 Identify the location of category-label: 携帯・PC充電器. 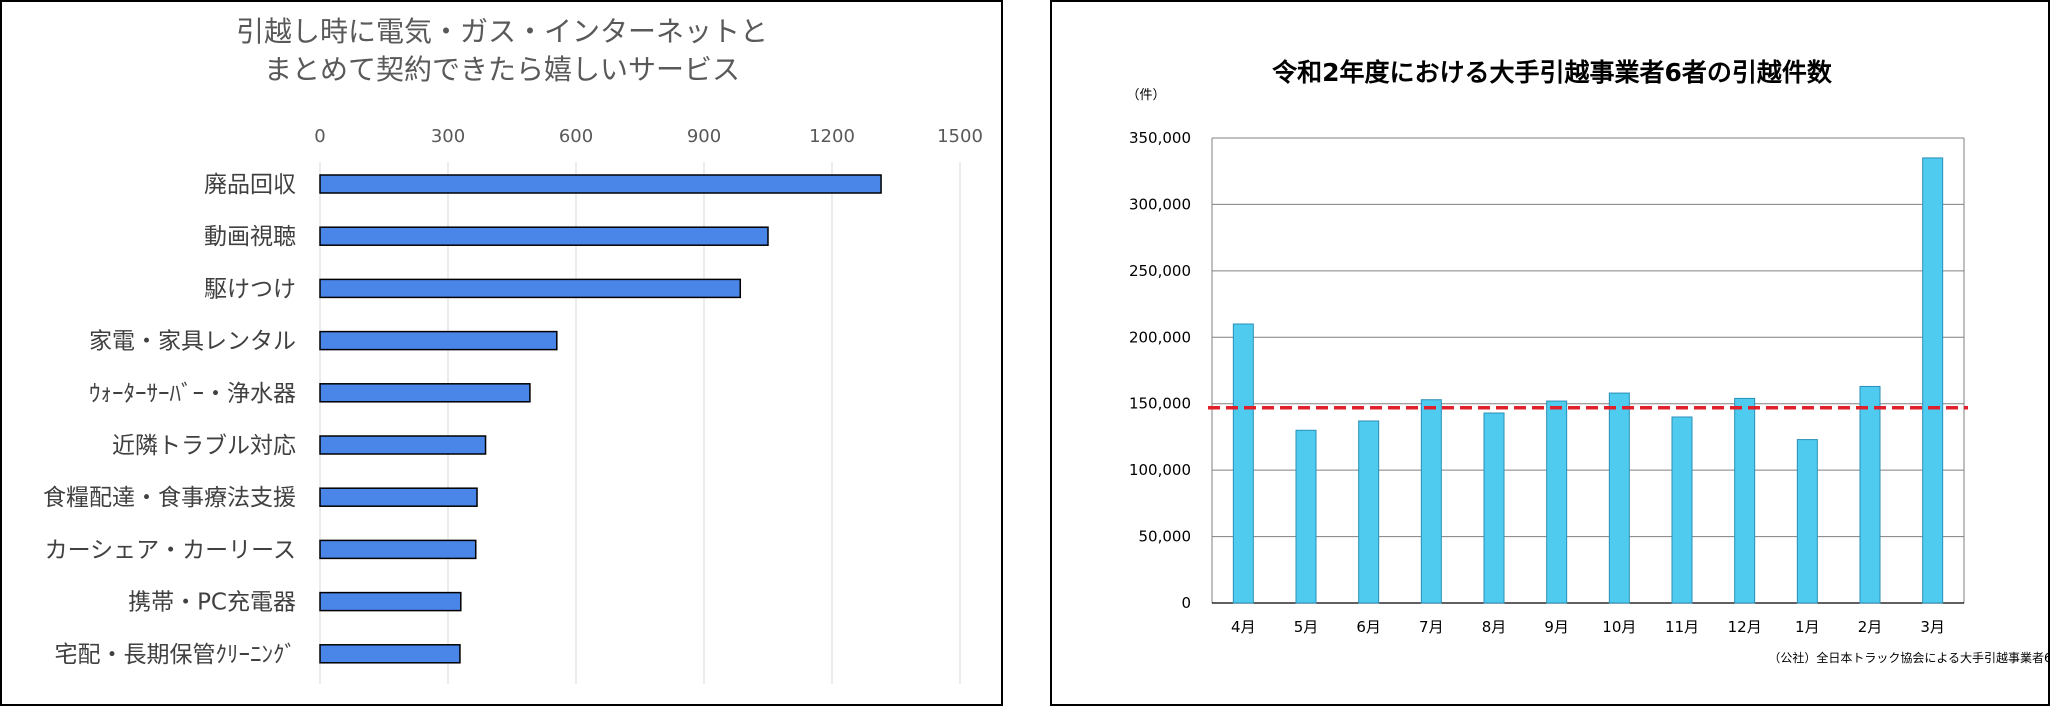
(212, 603).